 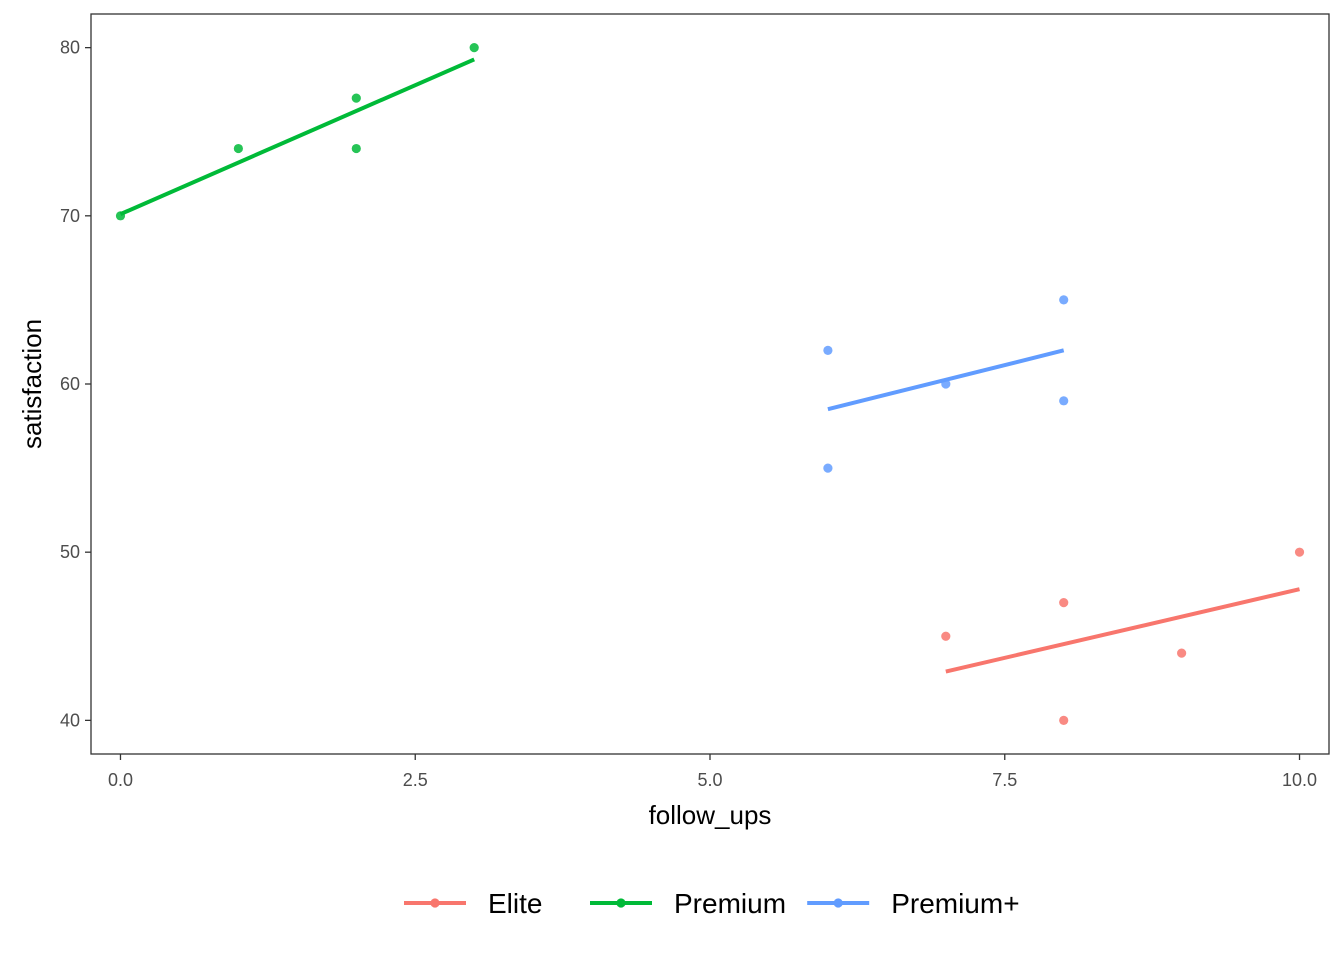 I want to click on x-axis-title: follow_ups, so click(x=710, y=815).